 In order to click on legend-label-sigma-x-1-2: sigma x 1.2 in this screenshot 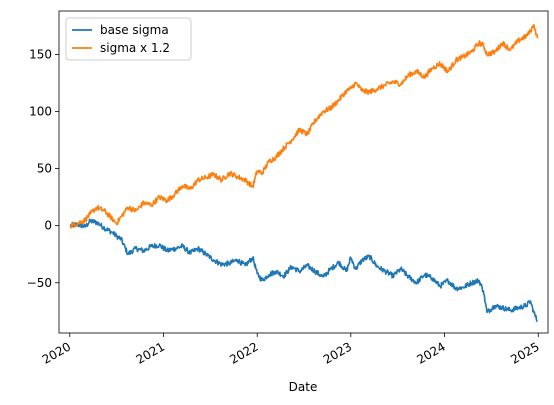, I will do `click(135, 48)`.